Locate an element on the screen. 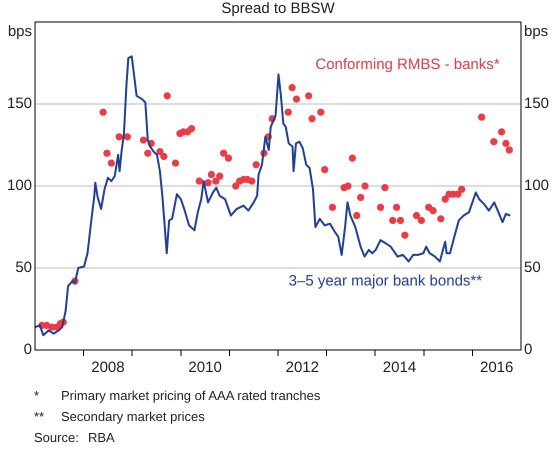  y2-tick-label: 100 is located at coordinates (537, 185).